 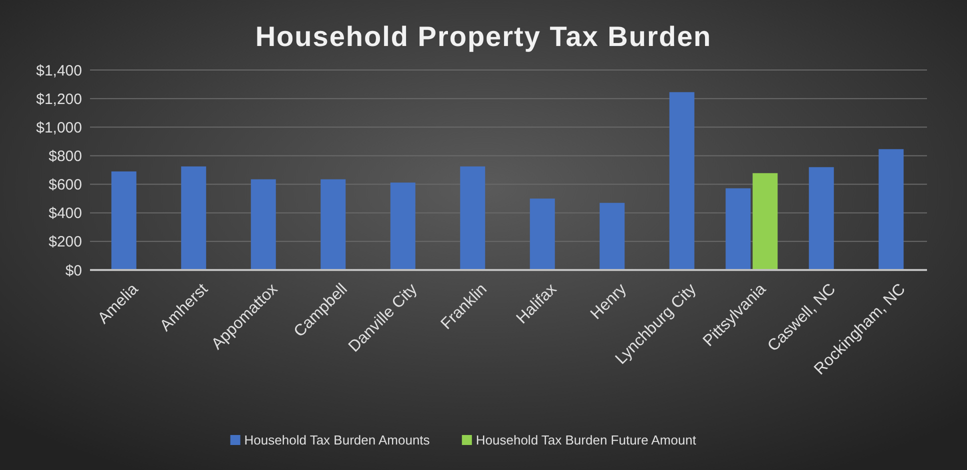 What do you see at coordinates (65, 156) in the screenshot?
I see `y-tick-label: $800` at bounding box center [65, 156].